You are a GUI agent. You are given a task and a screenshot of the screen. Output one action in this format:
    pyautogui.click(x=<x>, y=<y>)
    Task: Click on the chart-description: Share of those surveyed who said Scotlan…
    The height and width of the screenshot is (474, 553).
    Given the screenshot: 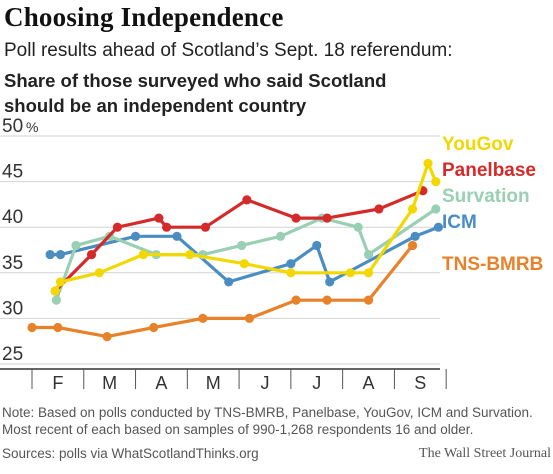 What is the action you would take?
    pyautogui.click(x=195, y=93)
    